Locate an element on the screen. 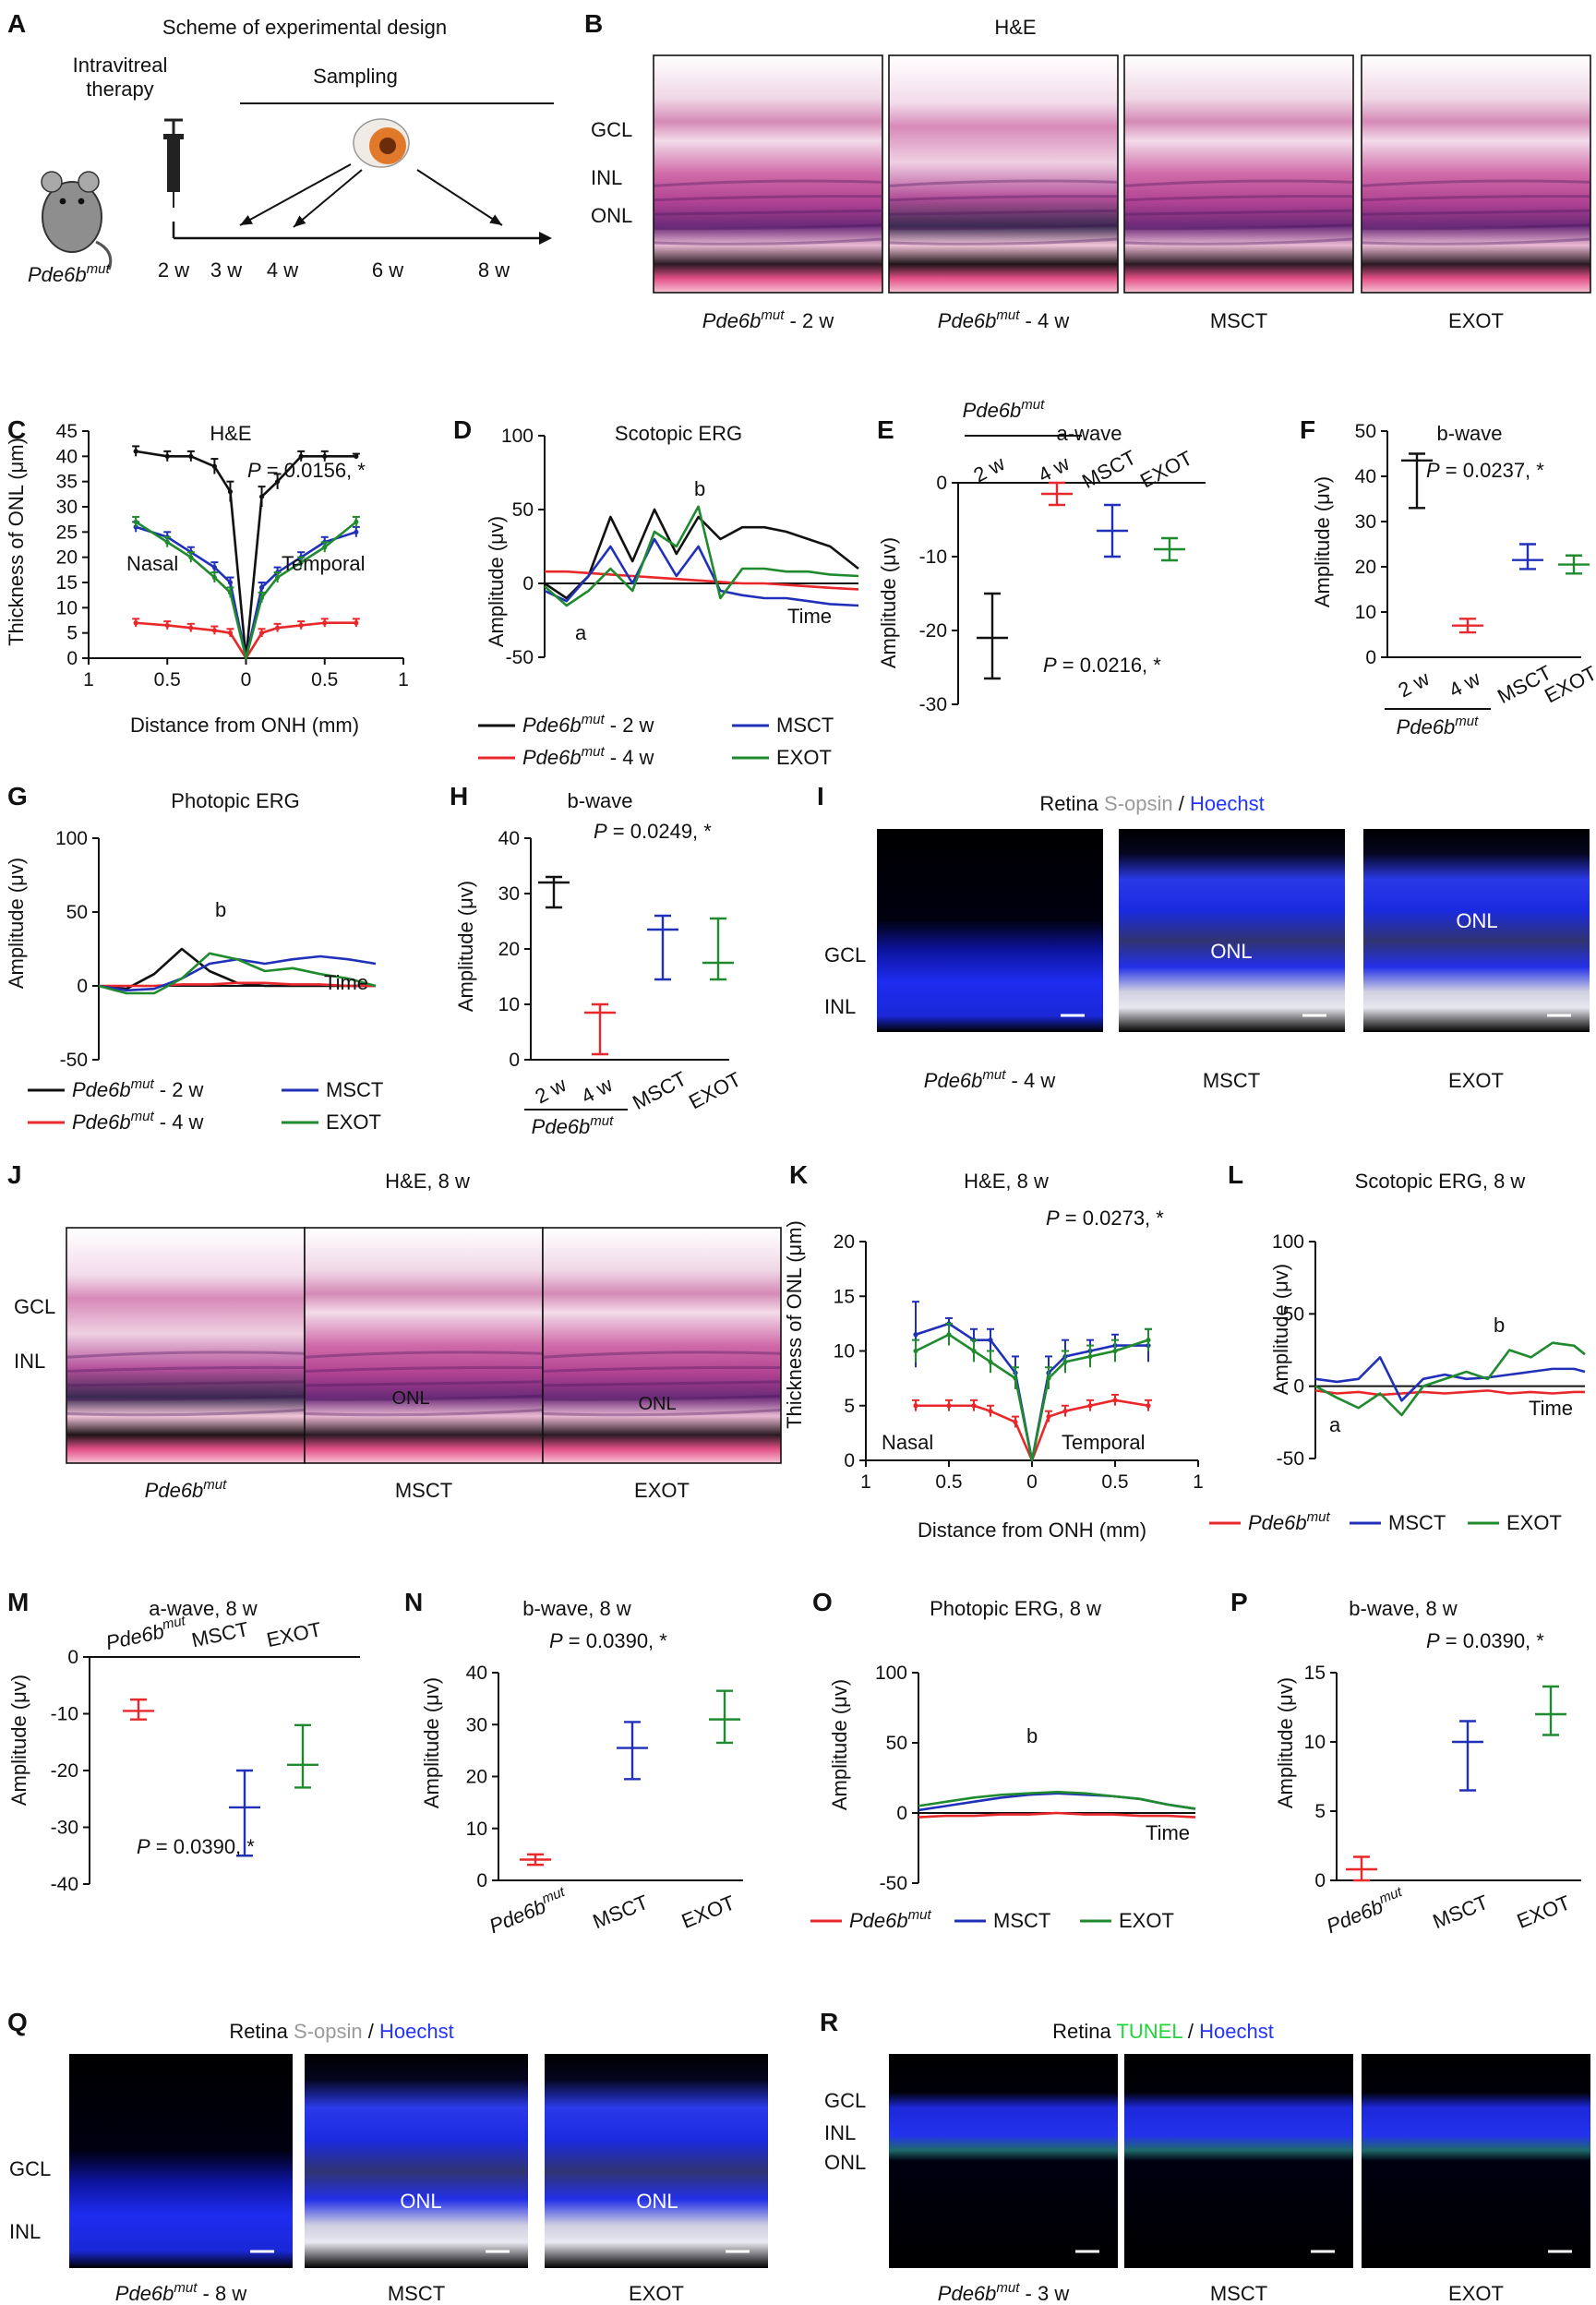  panel-p-pvalue: P = 0.0390, * is located at coordinates (1485, 1640).